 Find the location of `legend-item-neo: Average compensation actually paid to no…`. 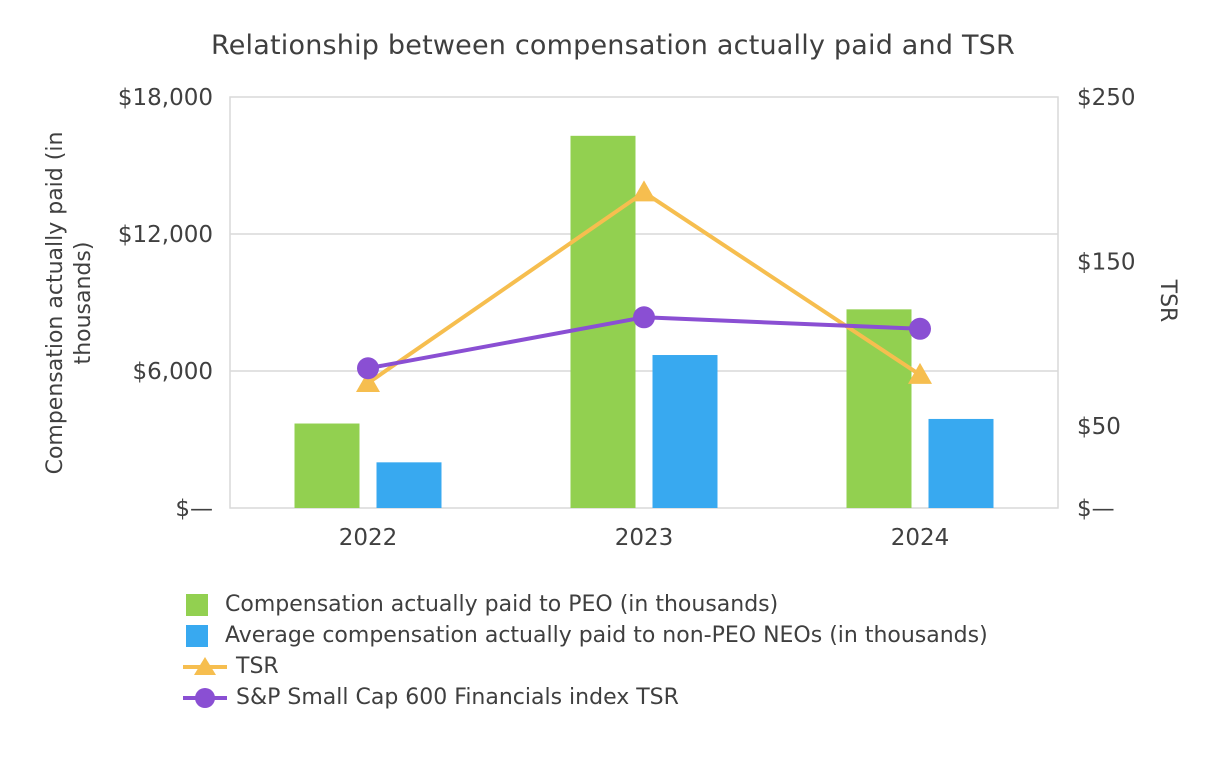

legend-item-neo: Average compensation actually paid to no… is located at coordinates (585, 635).